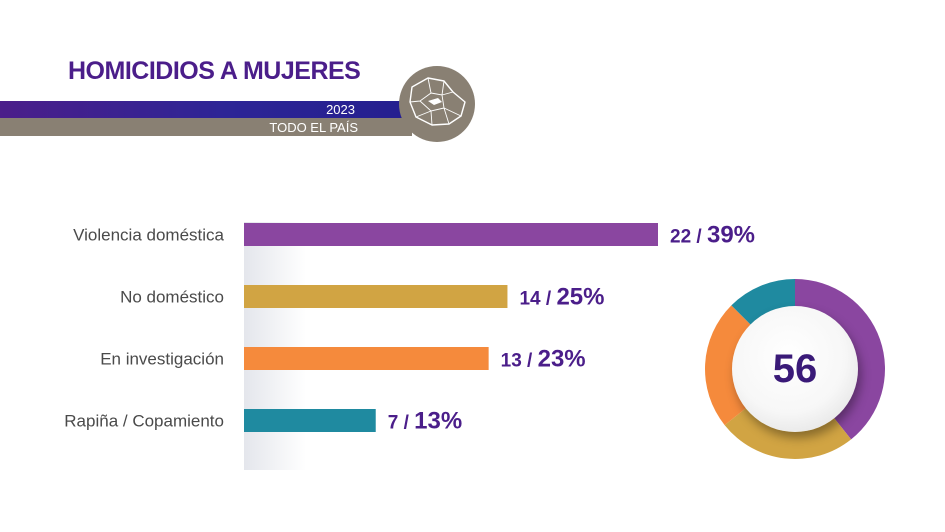 The width and height of the screenshot is (945, 532). I want to click on value-label: 14 / 25%, so click(561, 297).